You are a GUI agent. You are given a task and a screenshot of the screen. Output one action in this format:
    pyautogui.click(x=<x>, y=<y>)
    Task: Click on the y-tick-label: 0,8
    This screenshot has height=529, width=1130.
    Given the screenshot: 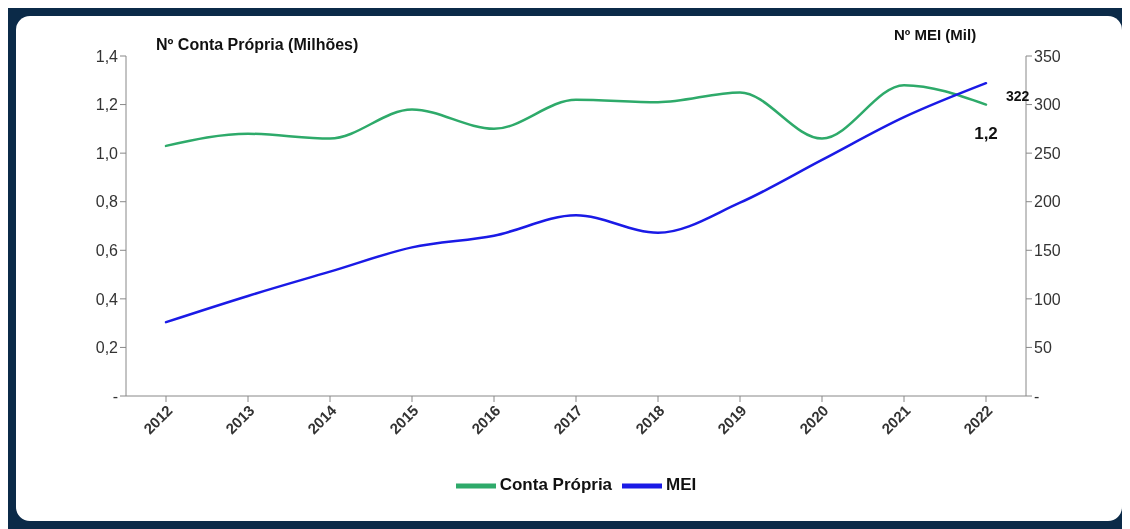 What is the action you would take?
    pyautogui.click(x=107, y=202)
    